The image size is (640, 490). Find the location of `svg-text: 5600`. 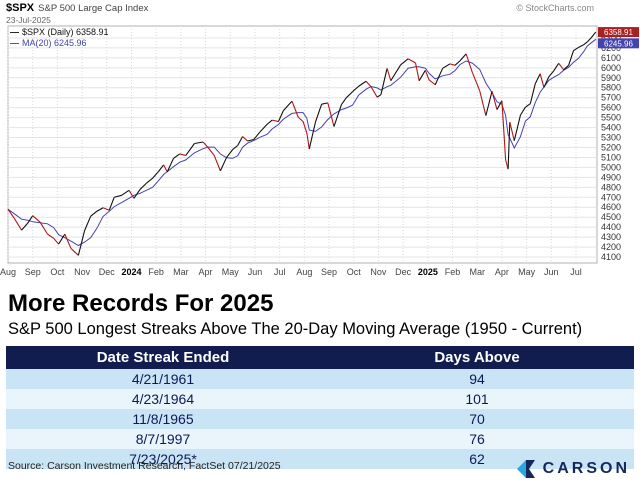

svg-text: 5600 is located at coordinates (611, 108).